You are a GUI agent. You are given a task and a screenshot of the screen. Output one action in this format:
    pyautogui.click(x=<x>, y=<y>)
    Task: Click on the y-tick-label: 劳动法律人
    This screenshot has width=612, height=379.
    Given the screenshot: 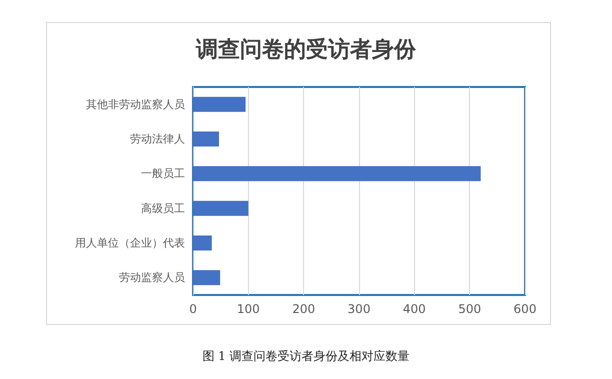 What is the action you would take?
    pyautogui.click(x=157, y=139)
    